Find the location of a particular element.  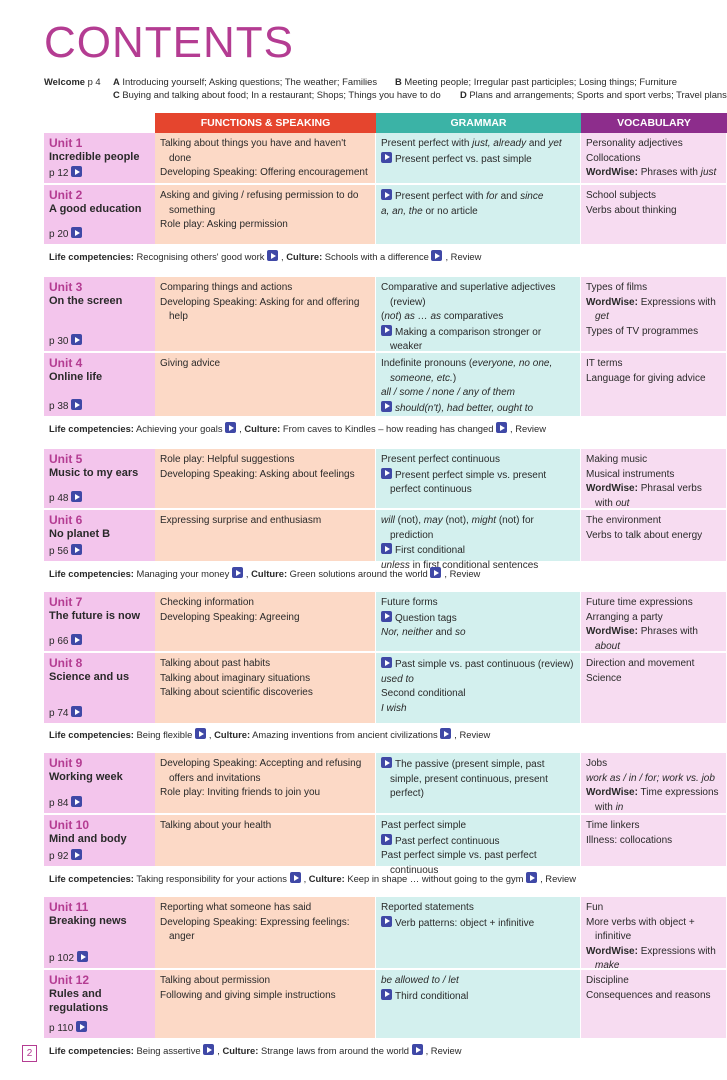

unit-cell: Unit 8 Science and us p 74 is located at coordinates (99, 689).